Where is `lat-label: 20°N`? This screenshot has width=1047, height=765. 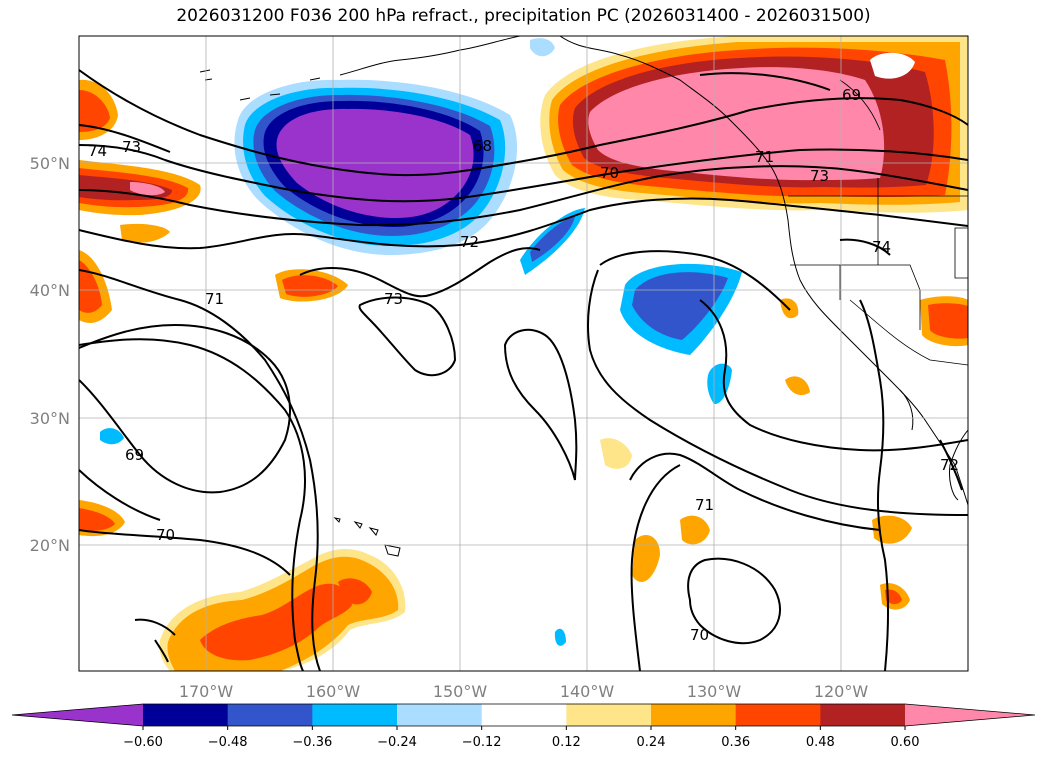
lat-label: 20°N is located at coordinates (50, 545).